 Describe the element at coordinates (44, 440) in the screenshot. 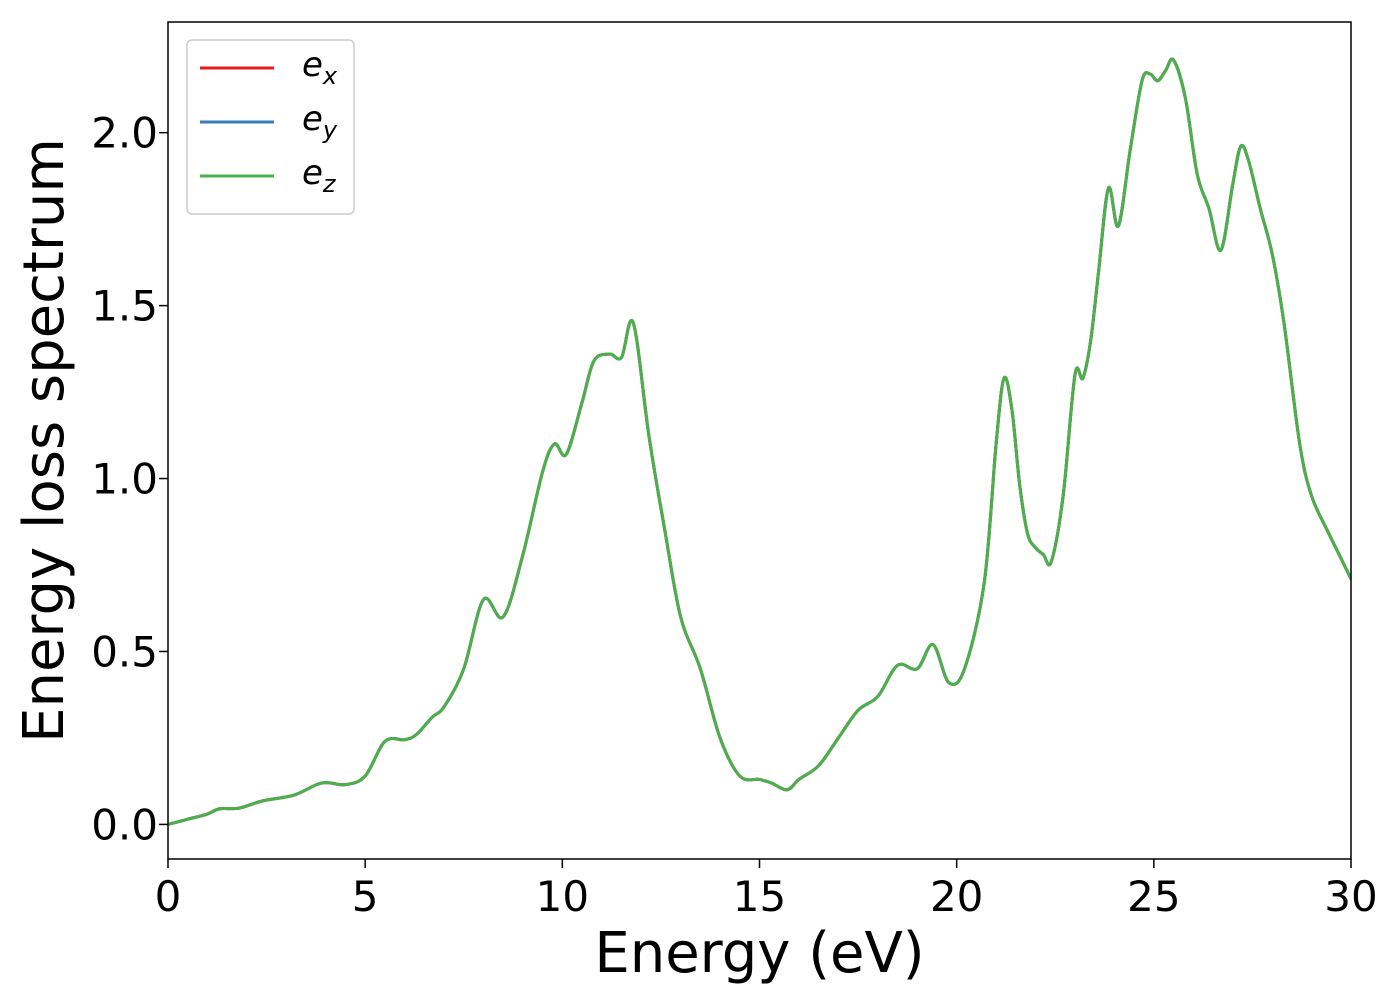

I see `y-axis-title: Energy loss spectrum` at that location.